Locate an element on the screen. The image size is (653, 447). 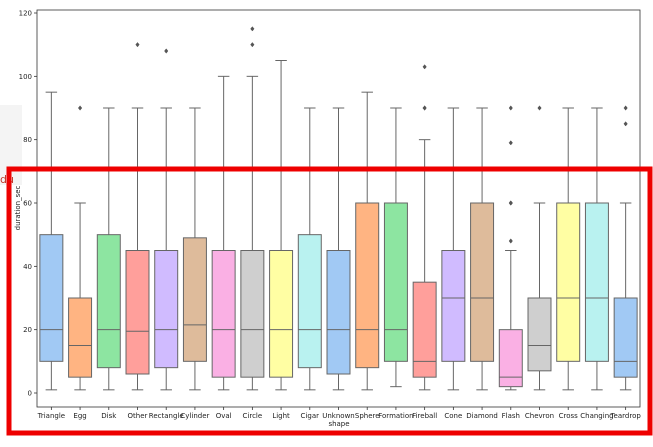
background-panel is located at coordinates (11, 145).